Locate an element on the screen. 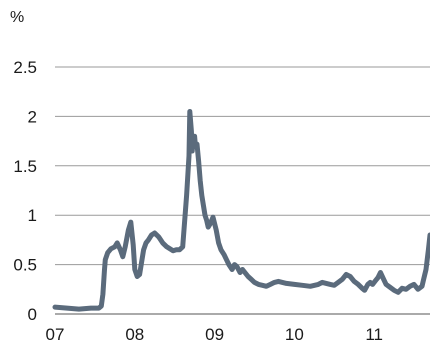 The height and width of the screenshot is (347, 430). y-tick-label: 1.5 is located at coordinates (25, 166).